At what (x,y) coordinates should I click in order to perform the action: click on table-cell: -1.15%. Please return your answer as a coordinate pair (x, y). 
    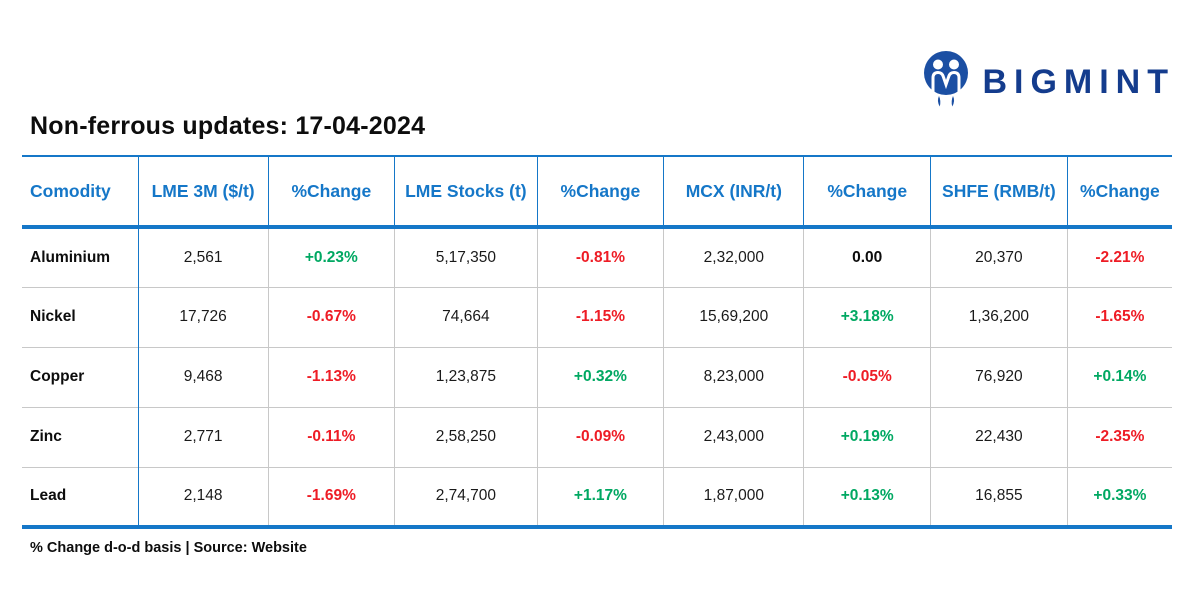
    Looking at the image, I should click on (600, 316).